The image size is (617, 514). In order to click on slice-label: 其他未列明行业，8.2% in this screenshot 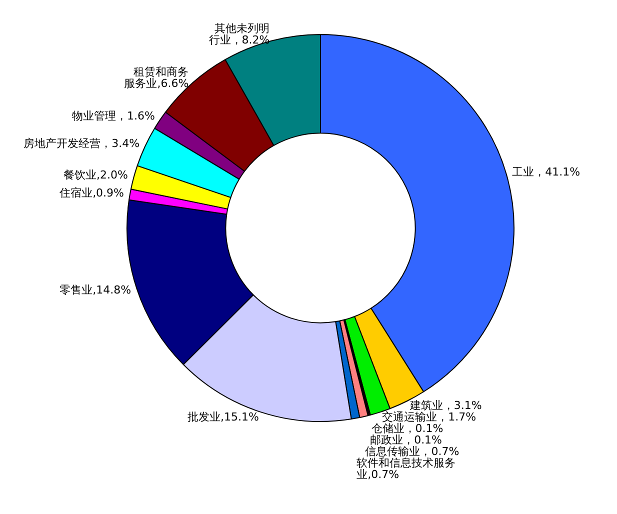, I will do `click(239, 34)`.